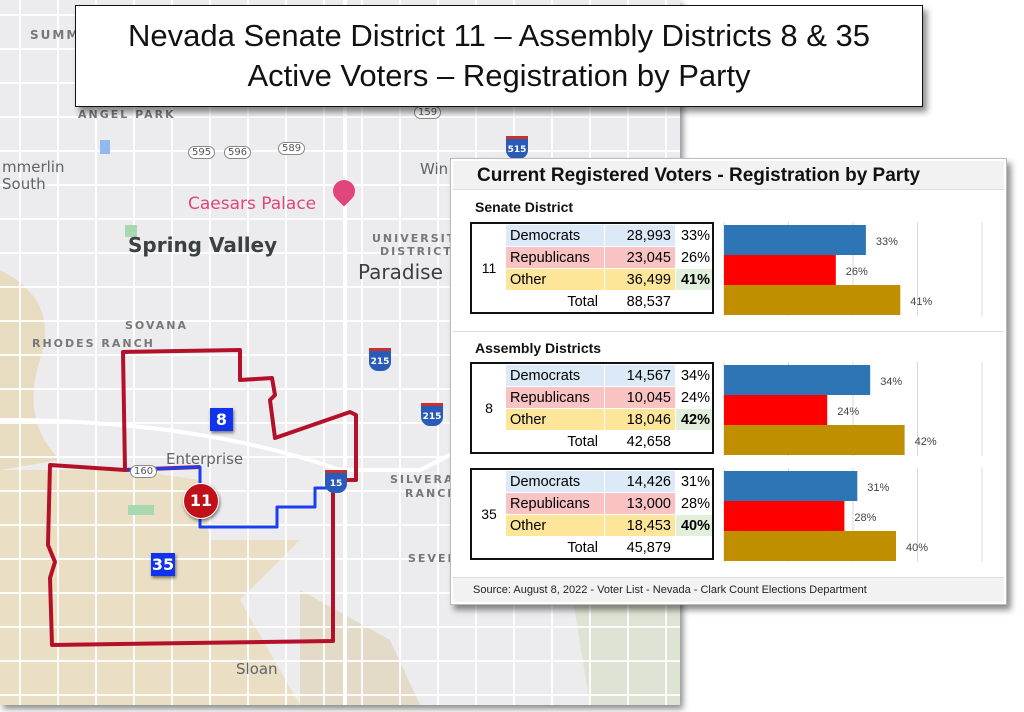  Describe the element at coordinates (921, 302) in the screenshot. I see `bar-data-label: 41%` at that location.